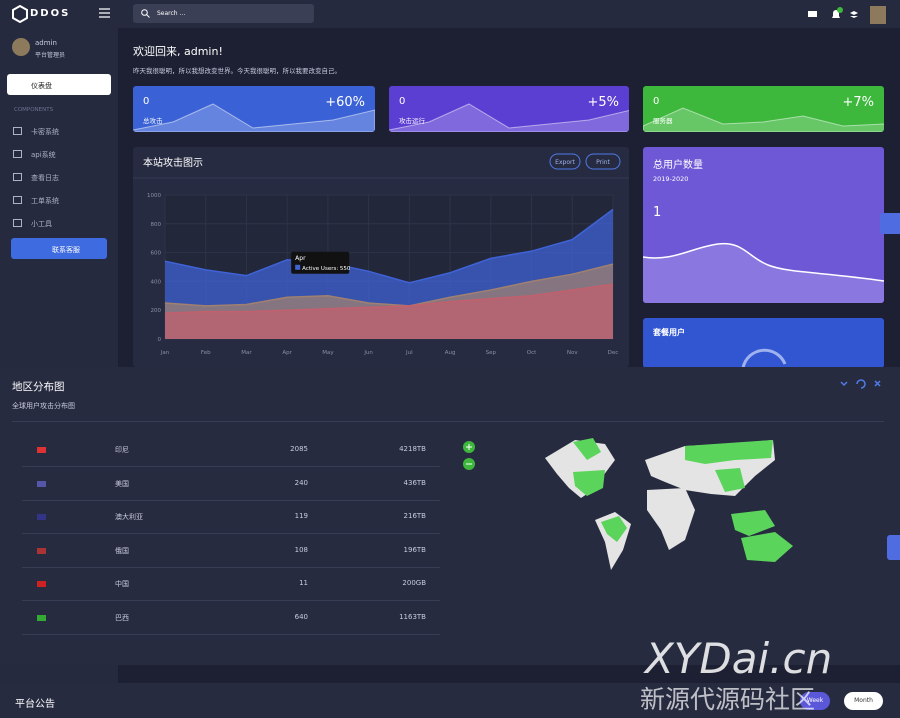  I want to click on region-title: 地区分布图, so click(38, 387).